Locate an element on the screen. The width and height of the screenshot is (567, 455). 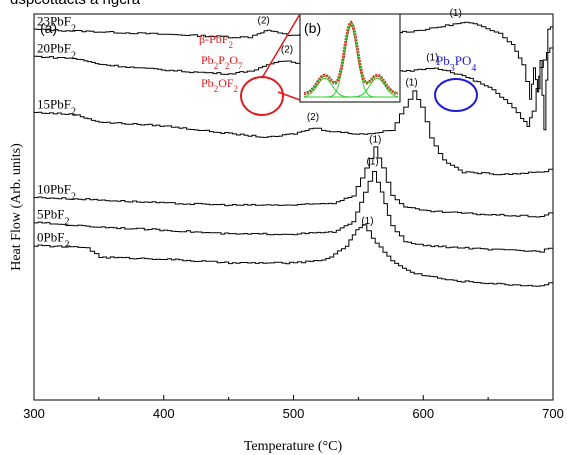
series-label-0PbF2: 0PbF2 is located at coordinates (53, 240).